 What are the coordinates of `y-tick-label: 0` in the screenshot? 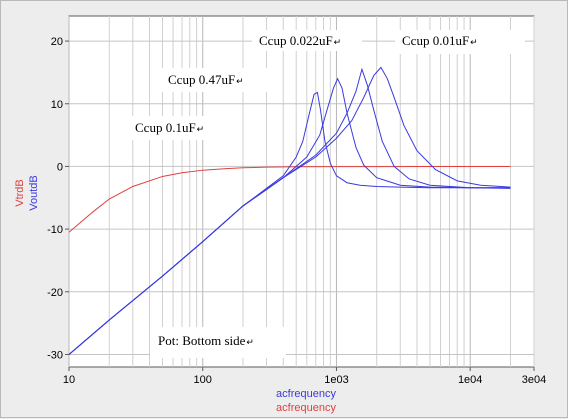 It's located at (60, 167).